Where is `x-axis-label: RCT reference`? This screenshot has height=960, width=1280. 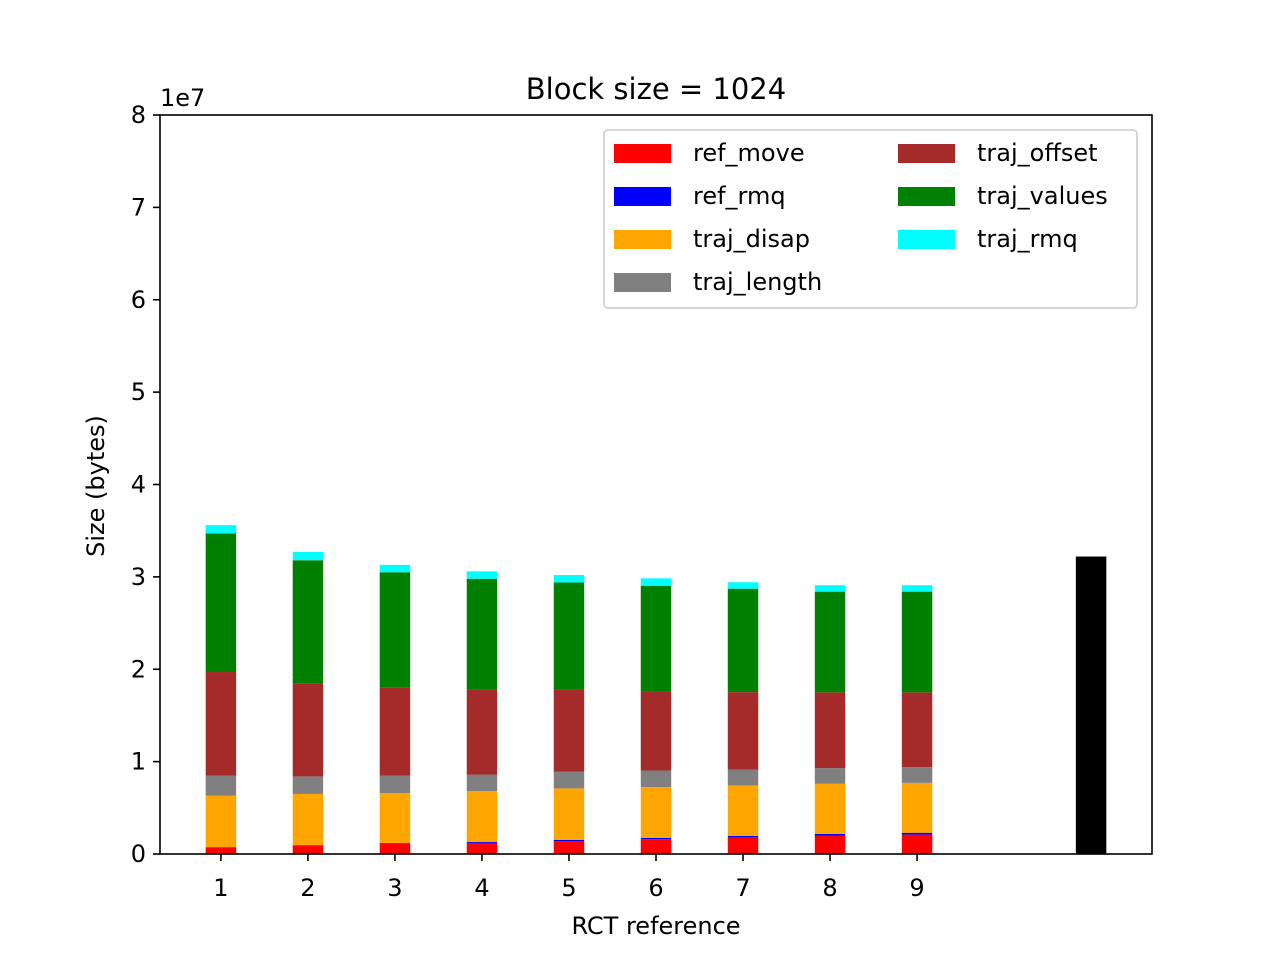
x-axis-label: RCT reference is located at coordinates (655, 926).